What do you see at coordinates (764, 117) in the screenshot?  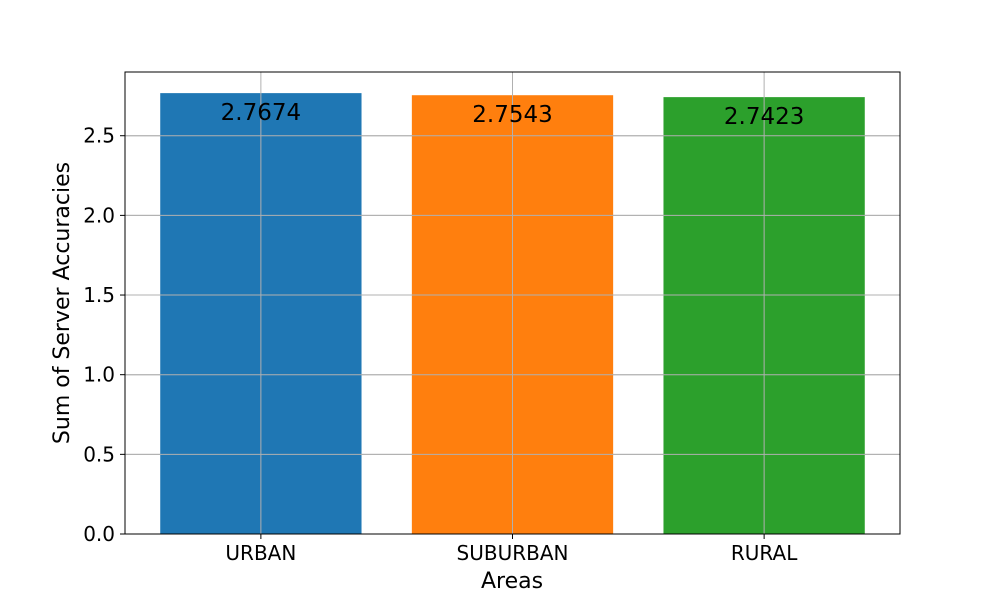 I see `data-label: 2.7423` at bounding box center [764, 117].